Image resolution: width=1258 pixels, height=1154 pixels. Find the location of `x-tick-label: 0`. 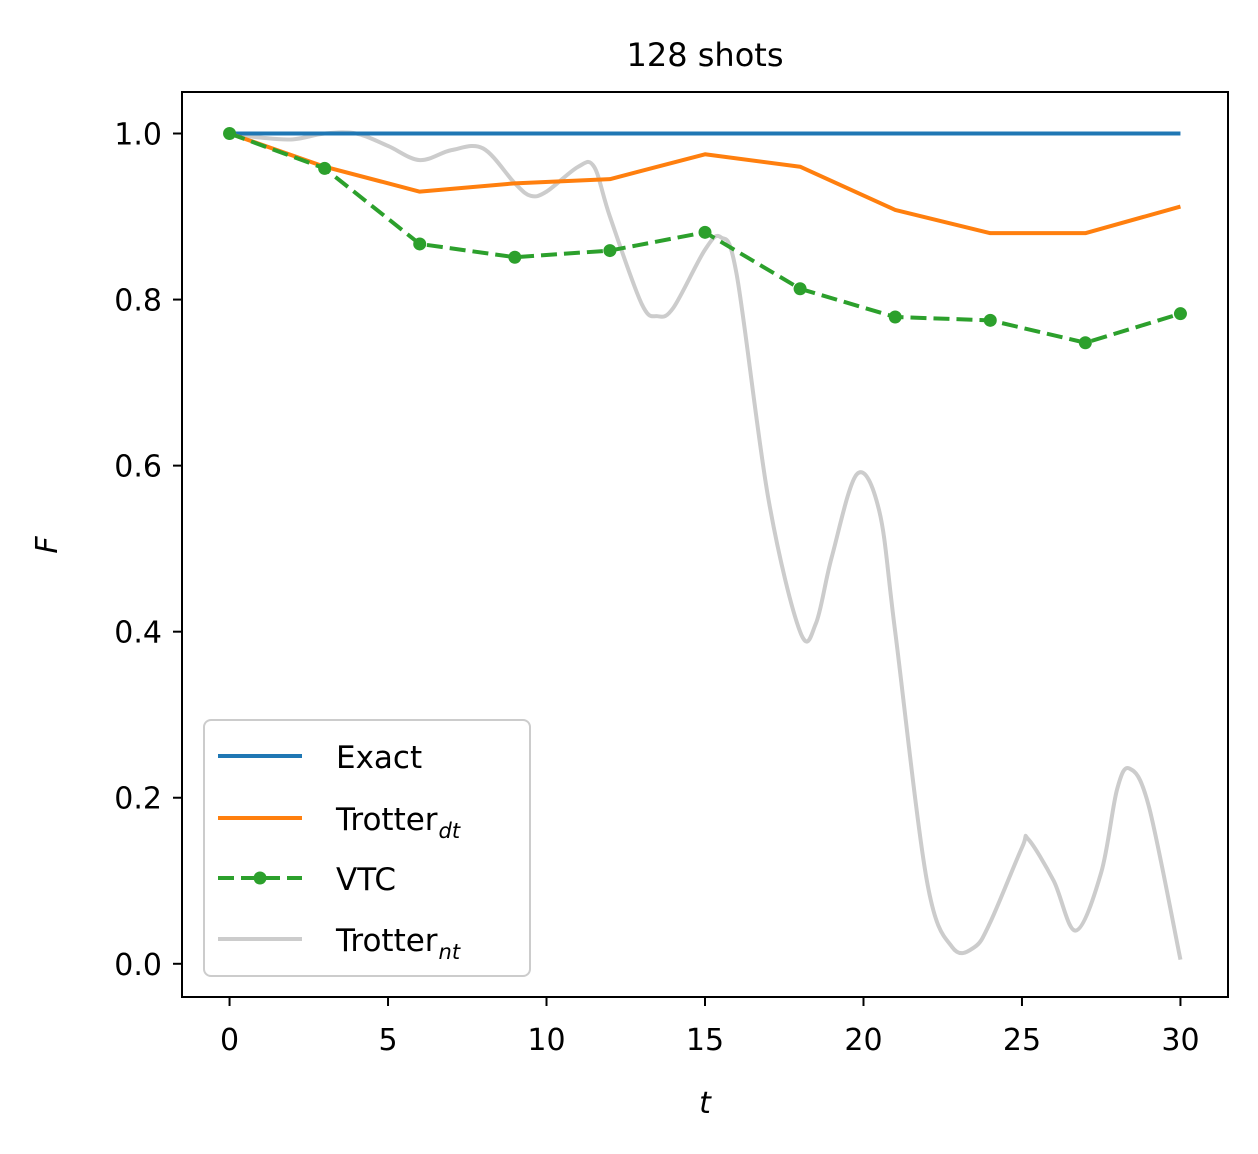

x-tick-label: 0 is located at coordinates (229, 1040).